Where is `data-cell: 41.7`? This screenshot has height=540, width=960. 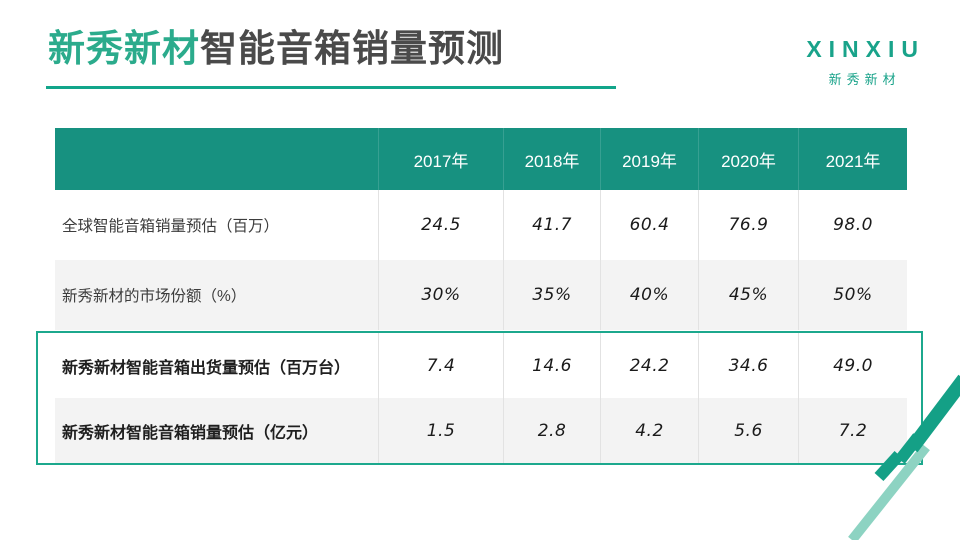 data-cell: 41.7 is located at coordinates (551, 225).